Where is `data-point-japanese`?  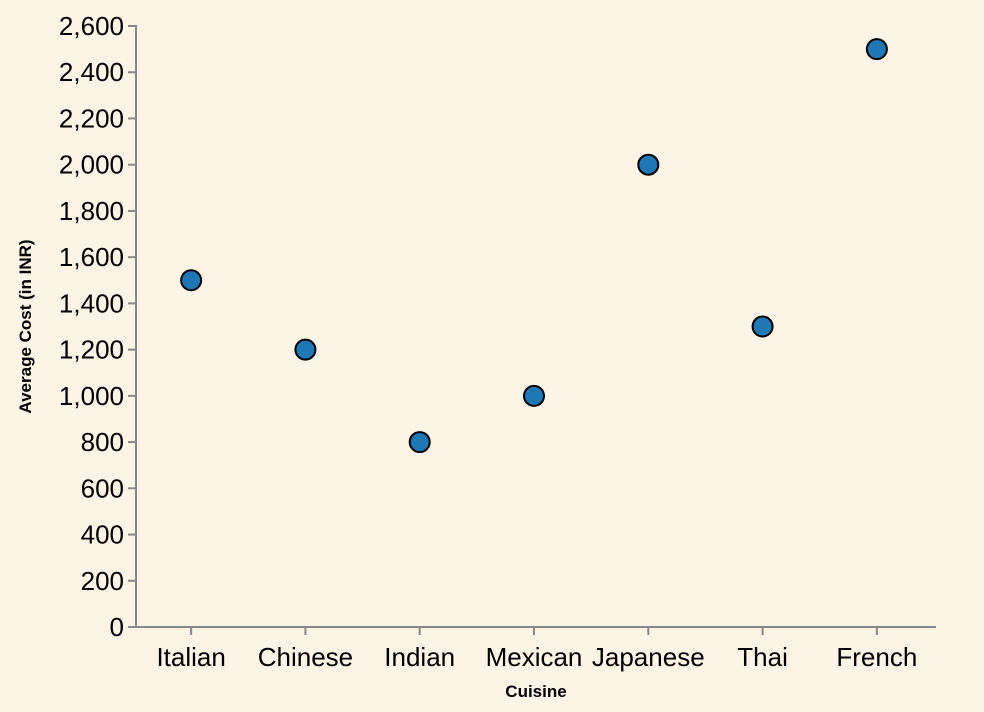
data-point-japanese is located at coordinates (648, 164).